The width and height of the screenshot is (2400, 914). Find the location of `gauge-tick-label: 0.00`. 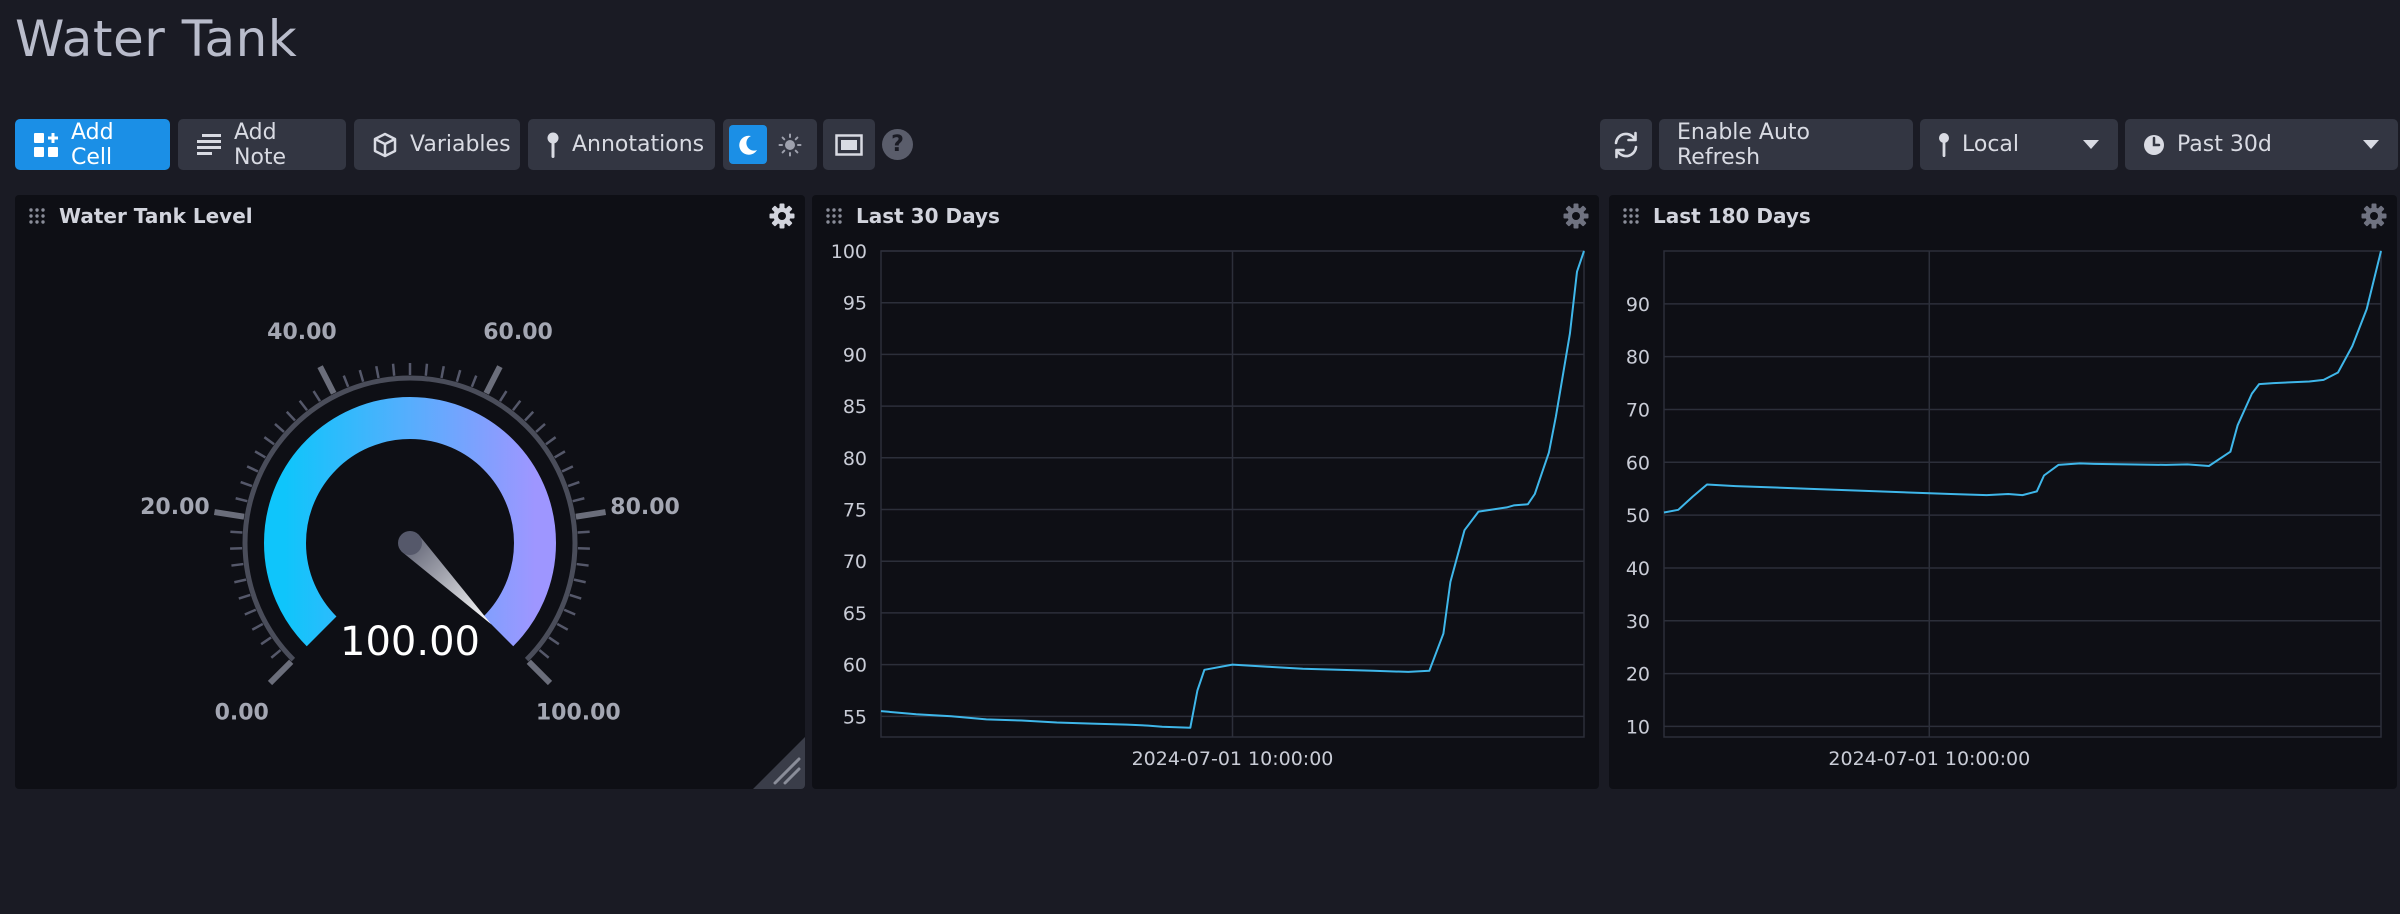

gauge-tick-label: 0.00 is located at coordinates (242, 712).